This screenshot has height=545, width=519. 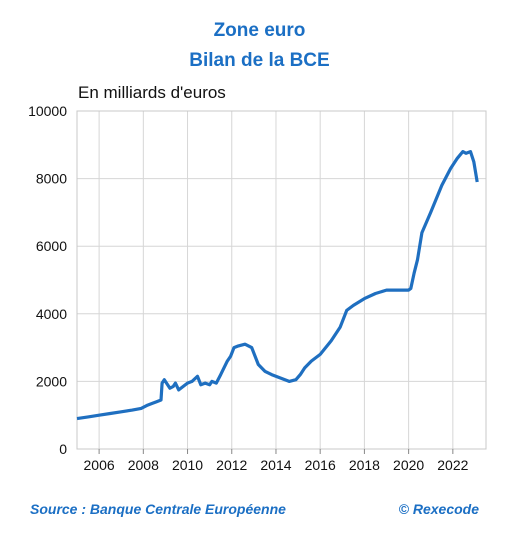 I want to click on y-axis-unit-label: En milliards d'euros, so click(x=152, y=92).